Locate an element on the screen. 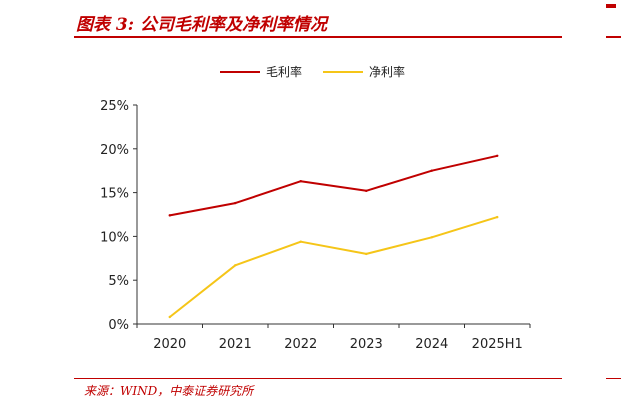 This screenshot has width=621, height=410. x-tick-label: 2024 is located at coordinates (431, 344).